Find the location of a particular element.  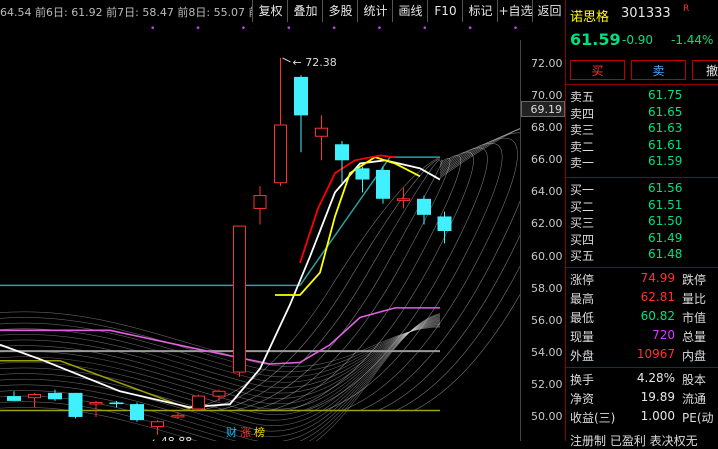

cancel-order-button: 撤 is located at coordinates (705, 70).